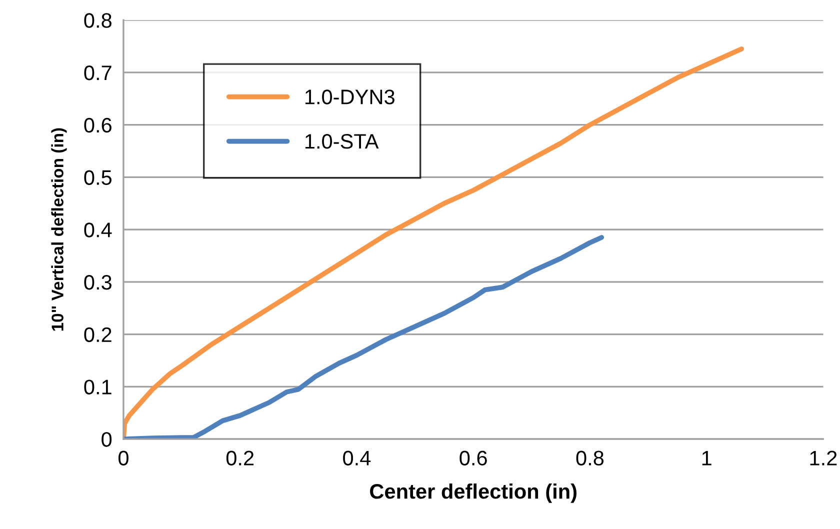 This screenshot has height=529, width=840. What do you see at coordinates (98, 282) in the screenshot?
I see `y-tick-label: 0.3` at bounding box center [98, 282].